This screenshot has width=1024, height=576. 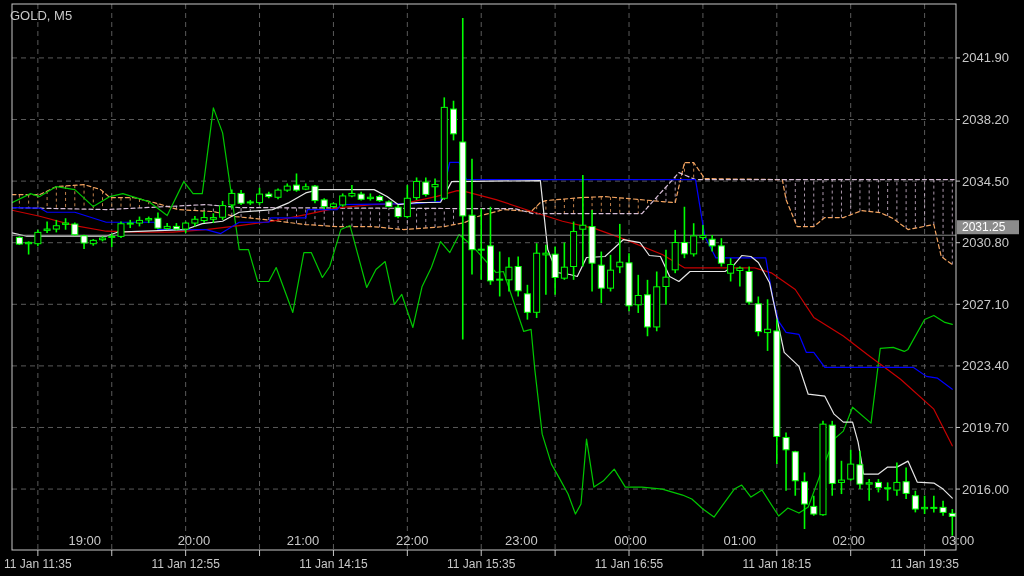 I want to click on x2-tick-label: 01:00, so click(x=739, y=540).